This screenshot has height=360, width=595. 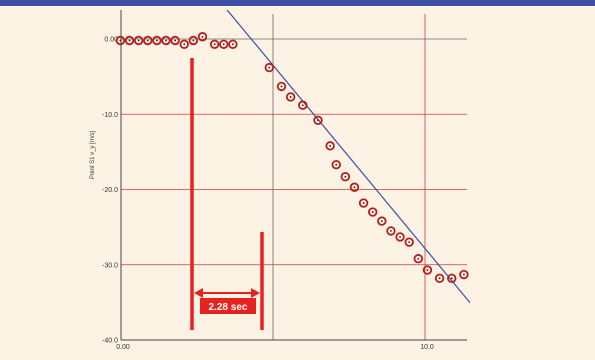 I want to click on interval-label: 2.28 sec, so click(x=228, y=307).